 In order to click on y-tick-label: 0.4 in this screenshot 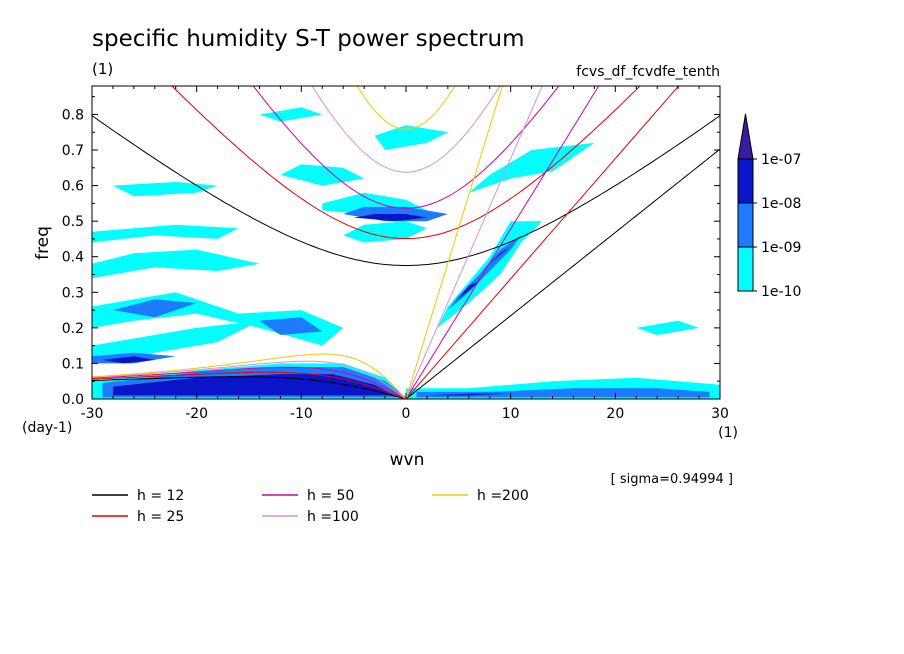, I will do `click(73, 258)`.